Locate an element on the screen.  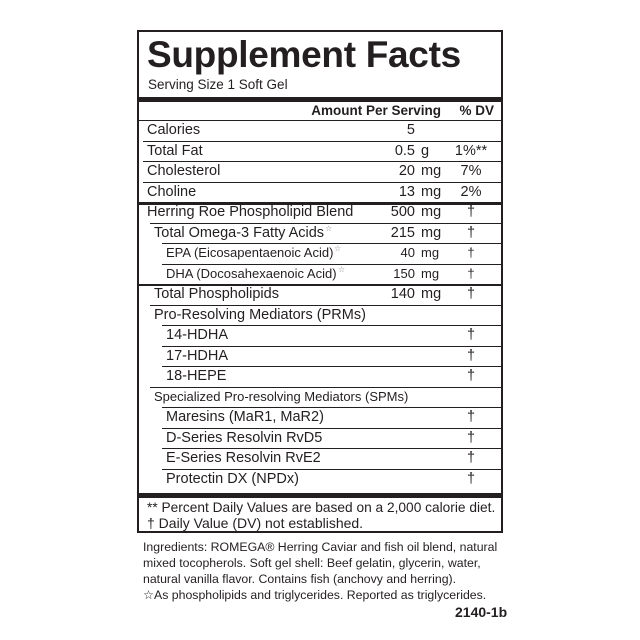
nutrient-row: EPA (Eicosapentaenoic Acid) ☆ 40 mg † is located at coordinates (320, 253).